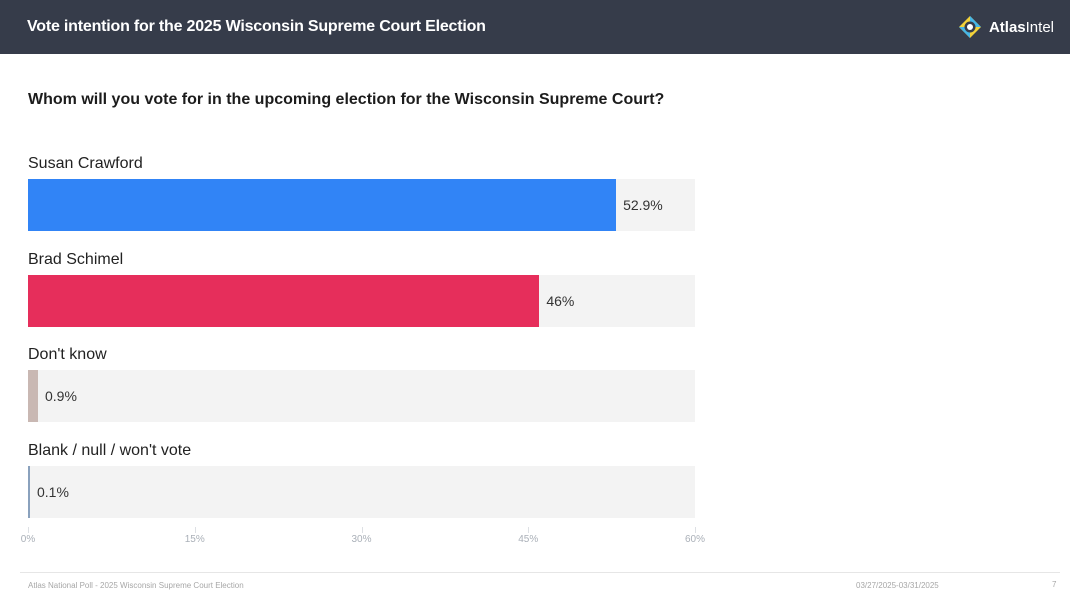  I want to click on x-tick-label: 30%, so click(361, 539).